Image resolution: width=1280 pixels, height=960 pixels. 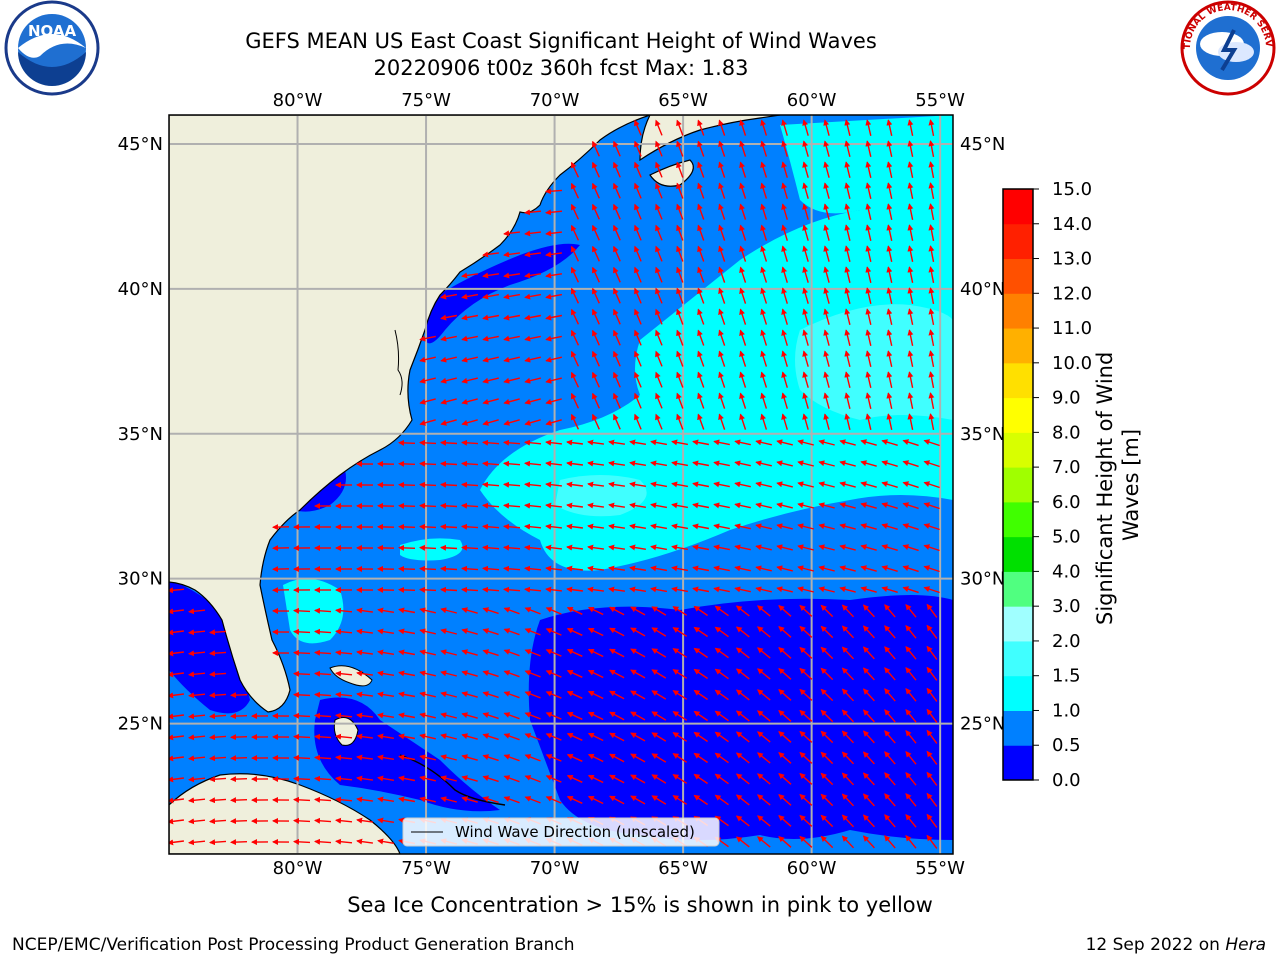 I want to click on lat-label-right: 25°N, so click(x=982, y=724).